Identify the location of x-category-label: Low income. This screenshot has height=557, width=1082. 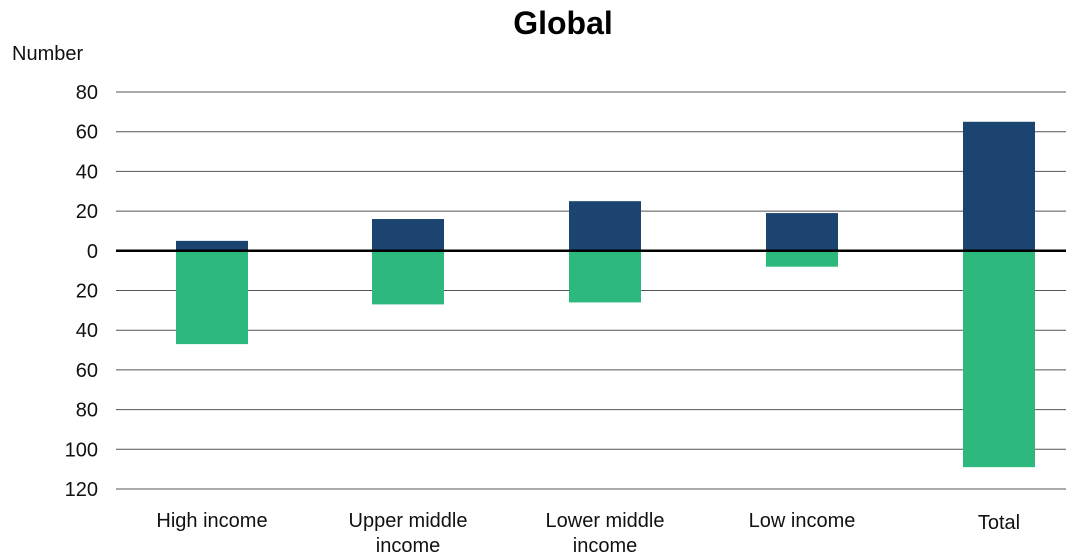
(802, 521).